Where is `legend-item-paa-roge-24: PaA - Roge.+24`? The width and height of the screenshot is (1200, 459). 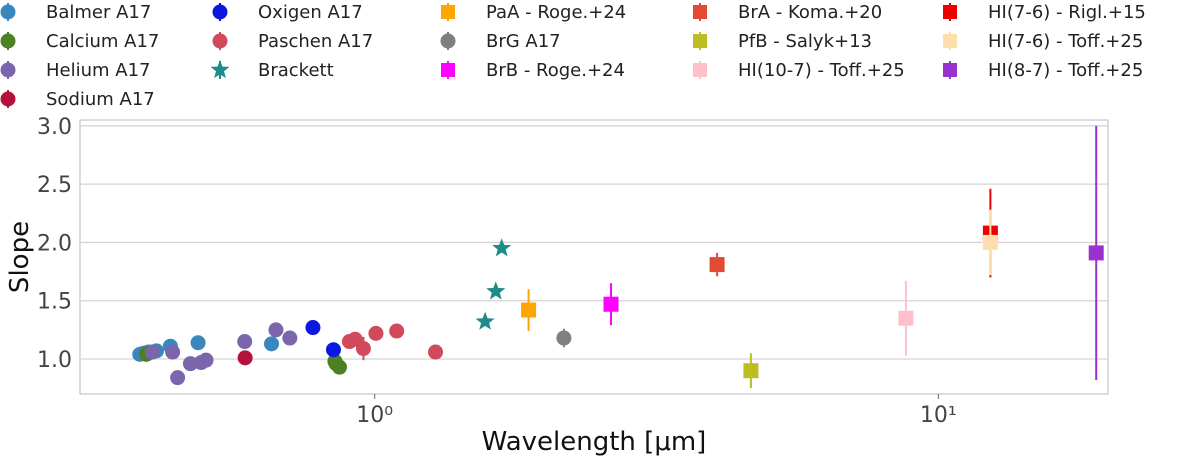
legend-item-paa-roge-24: PaA - Roge.+24 is located at coordinates (533, 12).